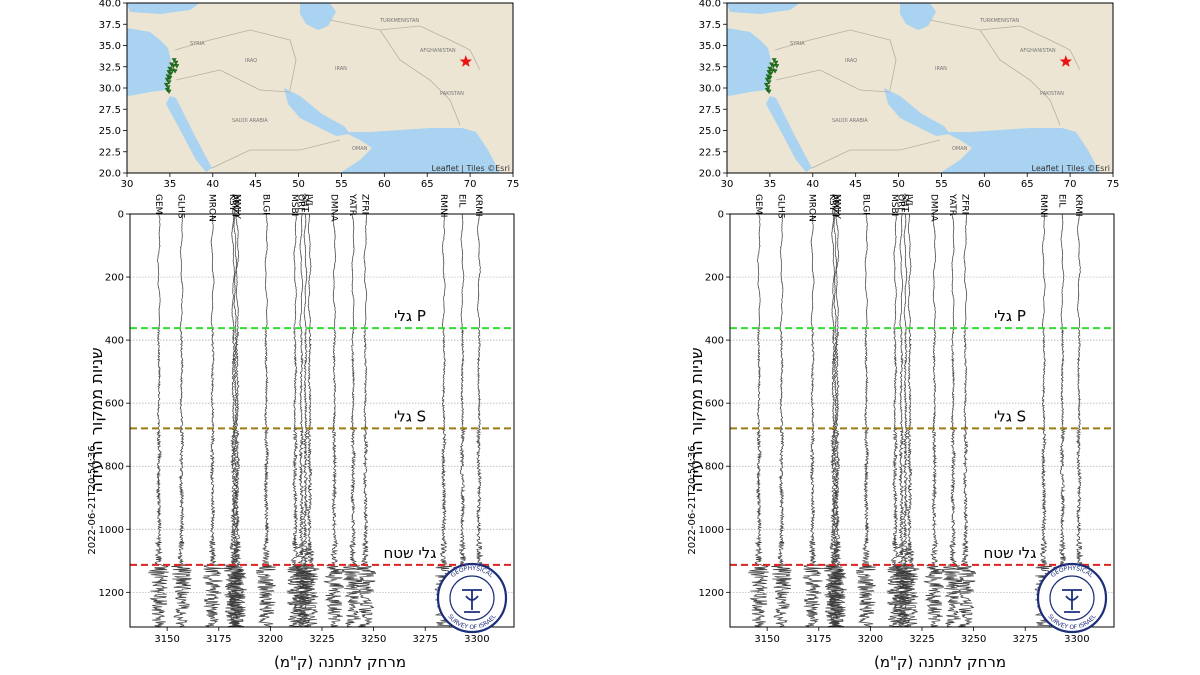  What do you see at coordinates (1113, 184) in the screenshot?
I see `map-x-tick-label: 75` at bounding box center [1113, 184].